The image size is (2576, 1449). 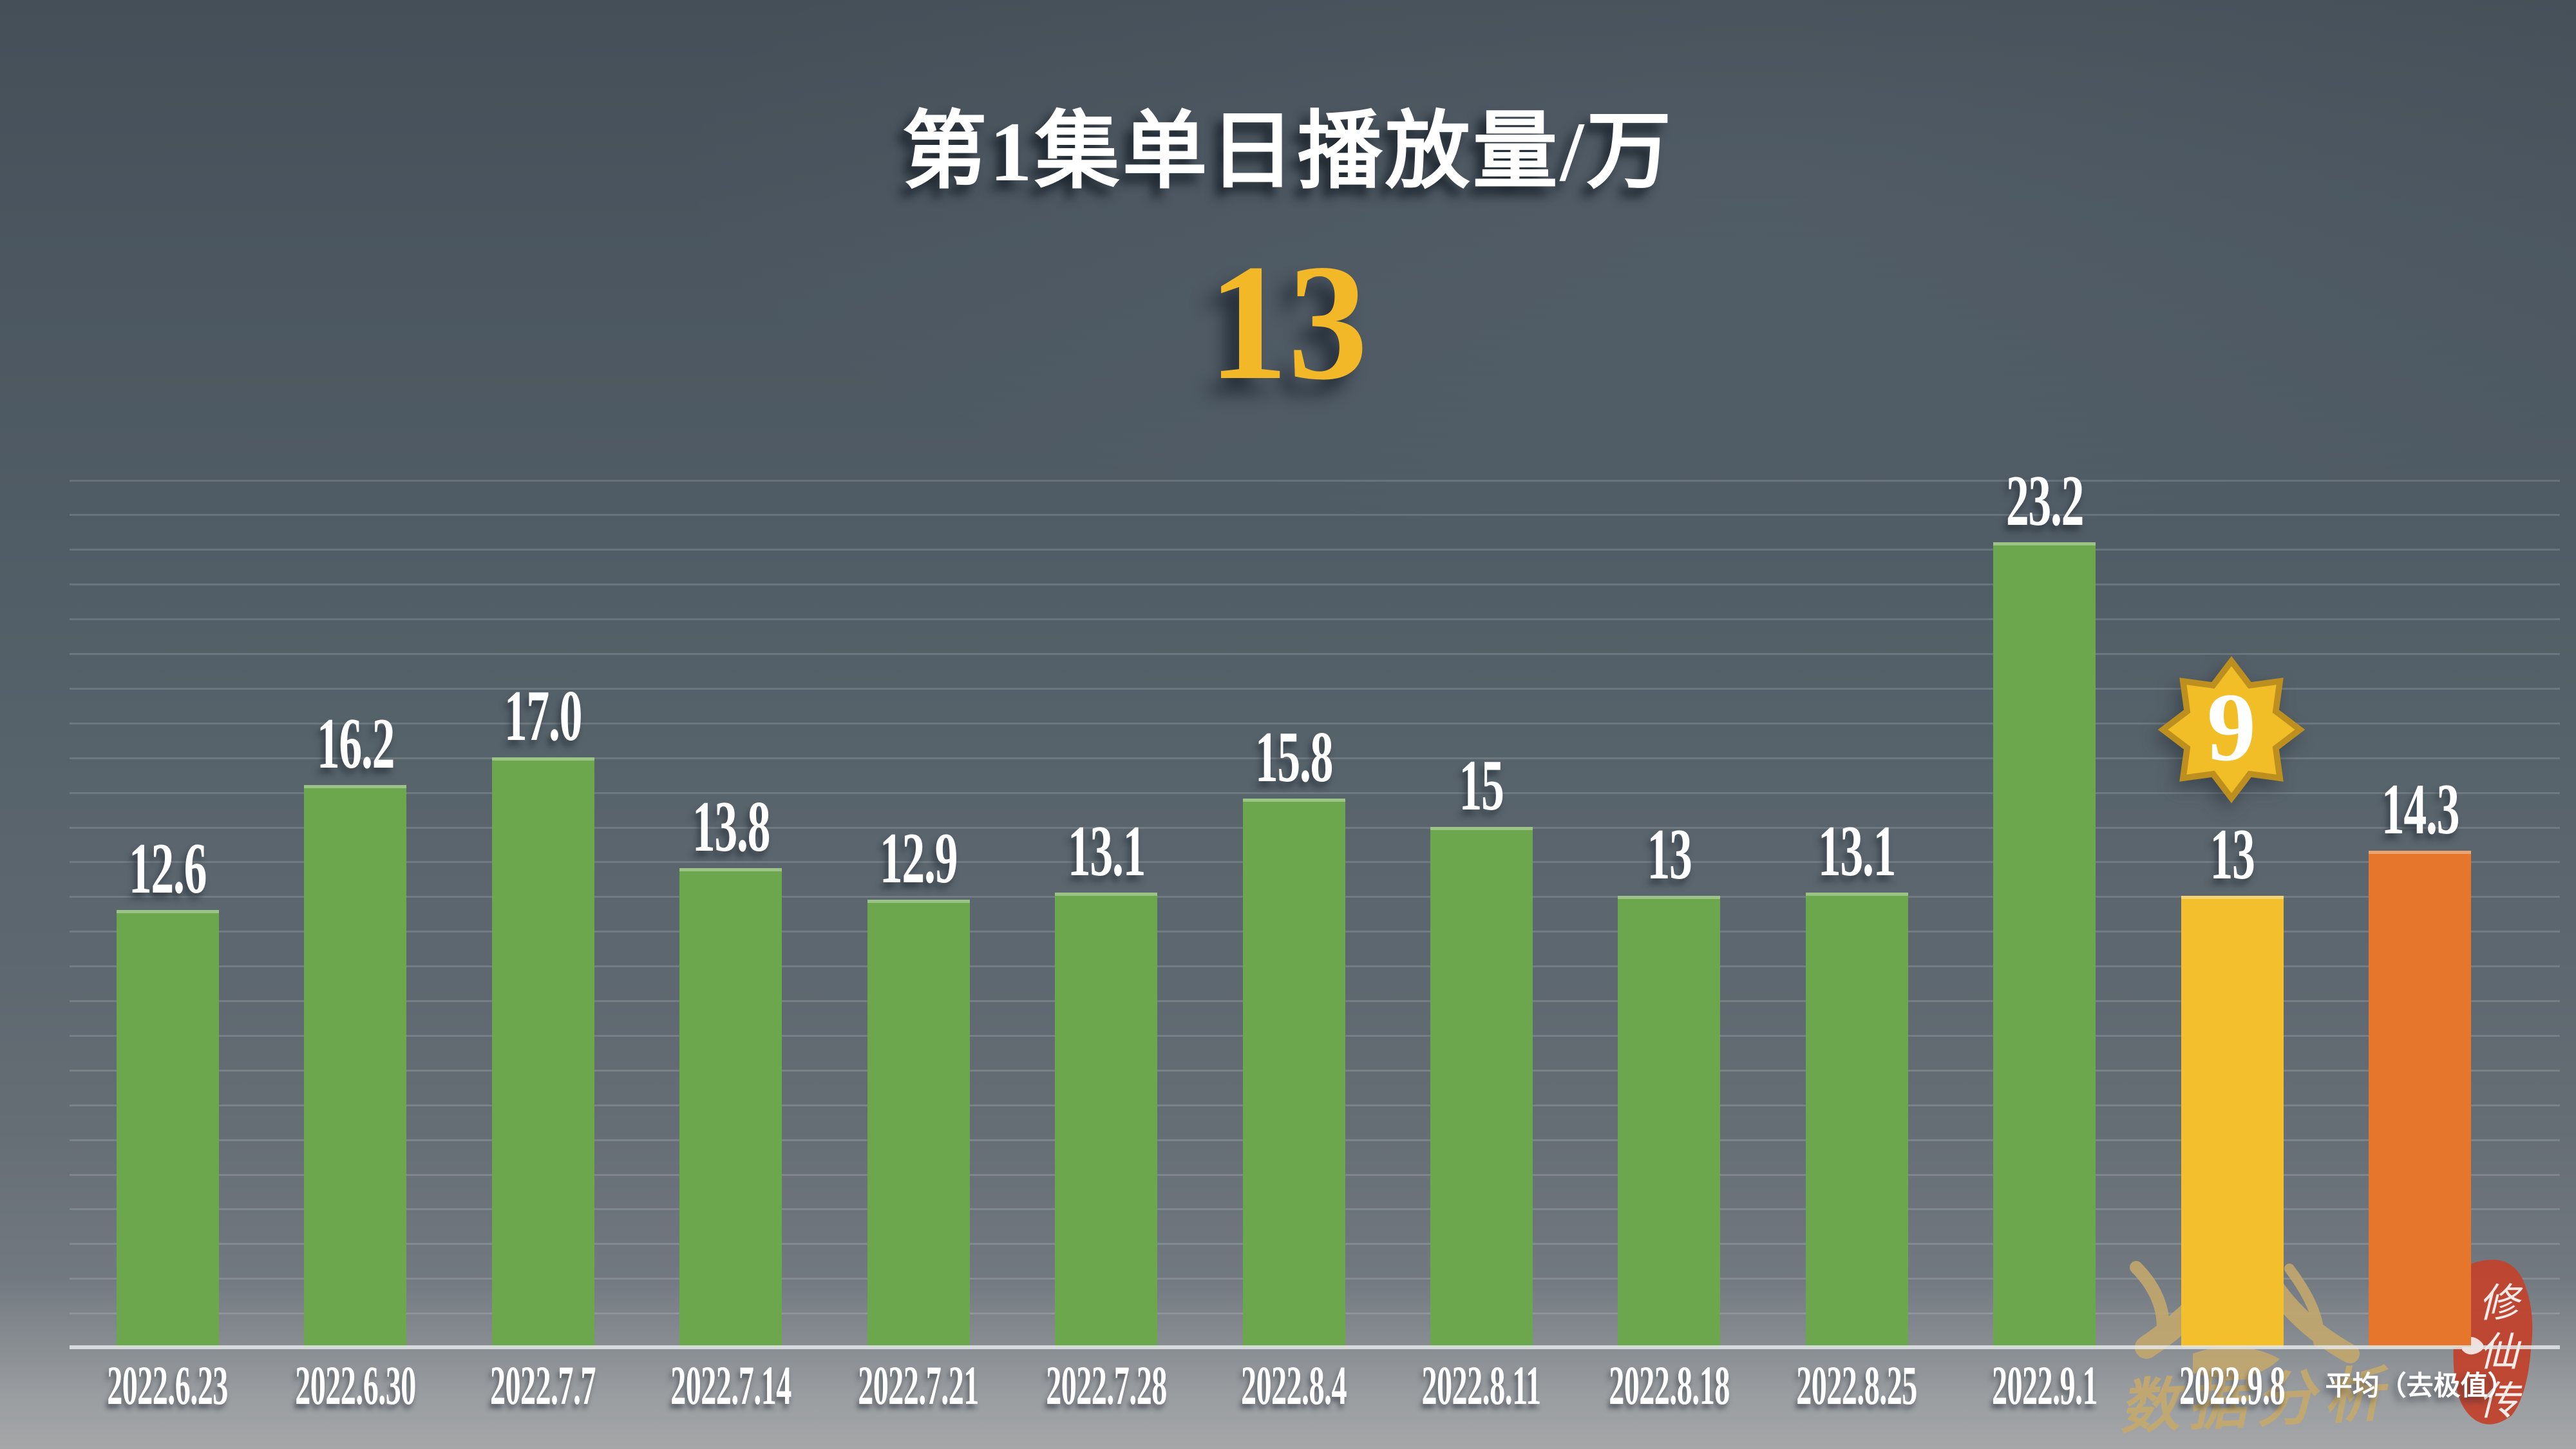 I want to click on x-axis-label: 2022.7.14, so click(x=730, y=1385).